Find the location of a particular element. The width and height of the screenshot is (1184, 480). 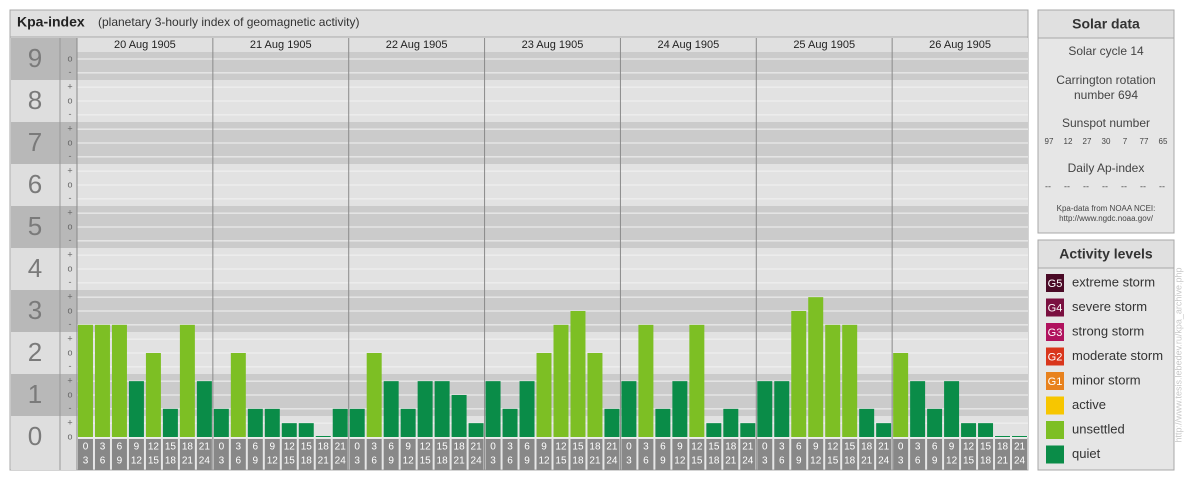

minor-tick-label: o is located at coordinates (69, 394).